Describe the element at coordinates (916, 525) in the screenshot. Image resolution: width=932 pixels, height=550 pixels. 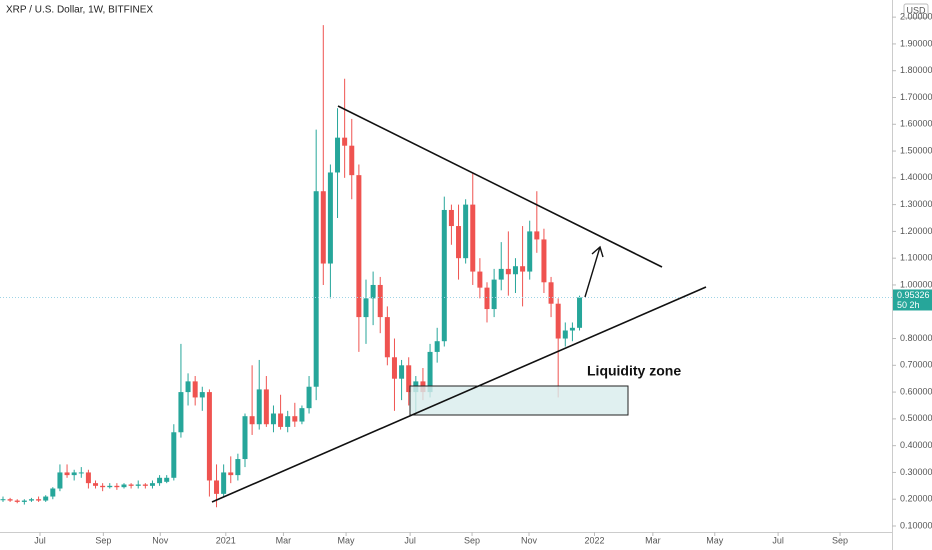
I see `y-tick-label: 0.10000` at that location.